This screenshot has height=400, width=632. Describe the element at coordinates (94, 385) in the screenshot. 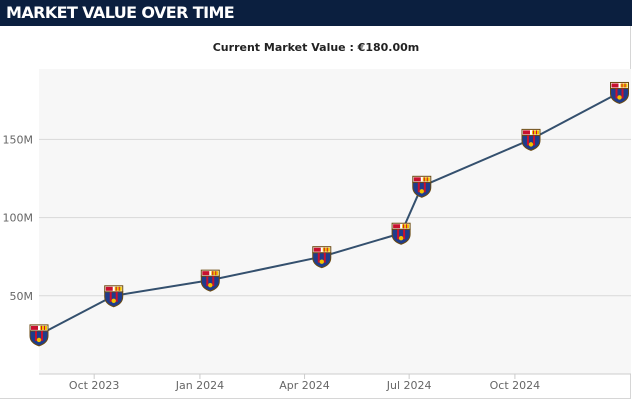

I see `x-tick-label: Oct 2023` at that location.